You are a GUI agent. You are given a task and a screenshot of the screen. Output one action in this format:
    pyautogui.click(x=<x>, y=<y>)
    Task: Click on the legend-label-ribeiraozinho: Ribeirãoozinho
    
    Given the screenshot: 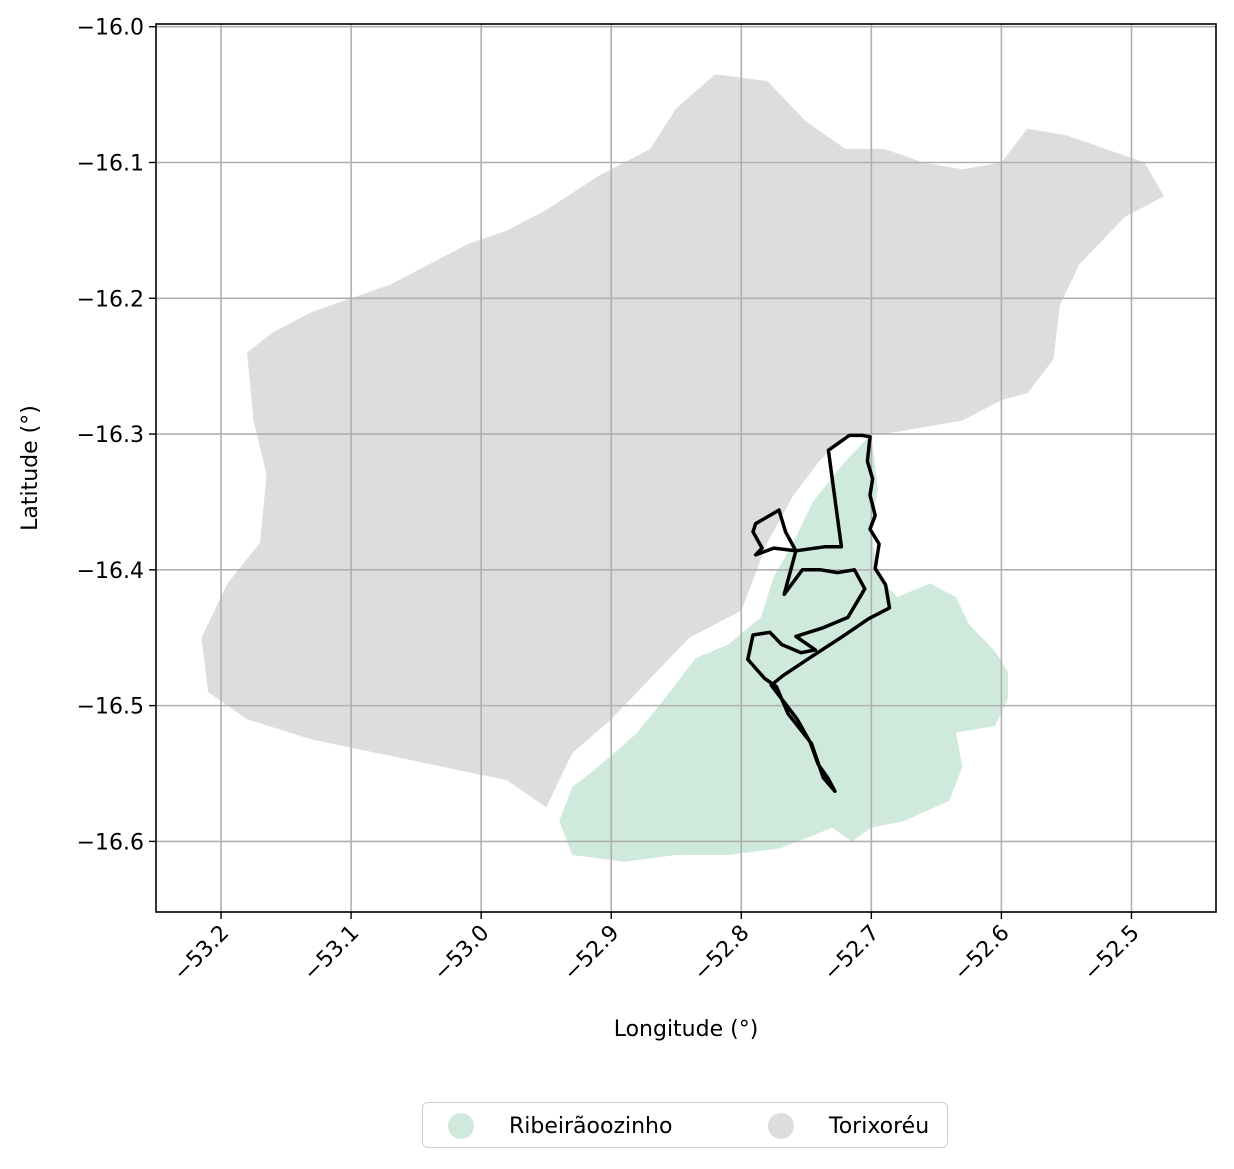 What is the action you would take?
    pyautogui.click(x=591, y=1126)
    